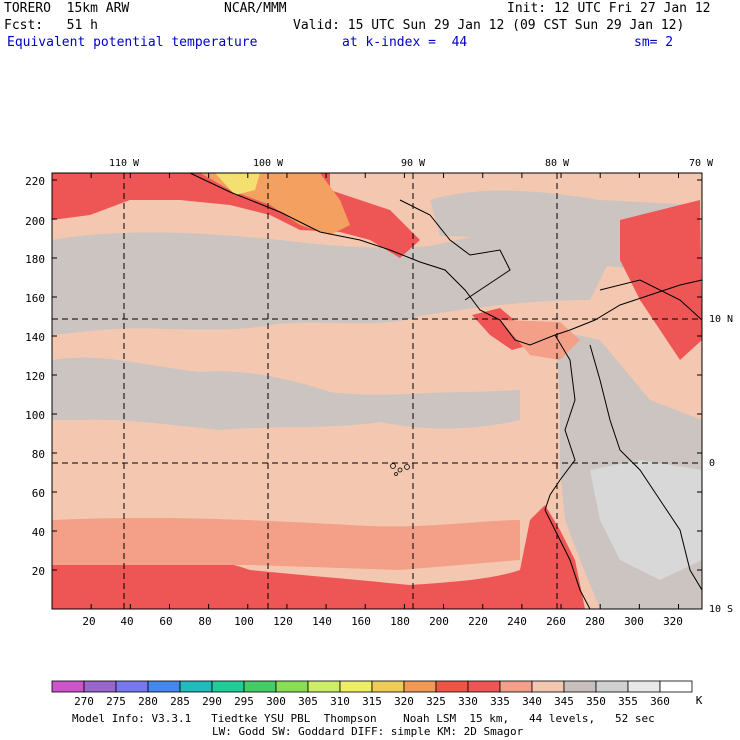 The height and width of the screenshot is (740, 740). Describe the element at coordinates (35, 259) in the screenshot. I see `y-tick-label: 180` at that location.